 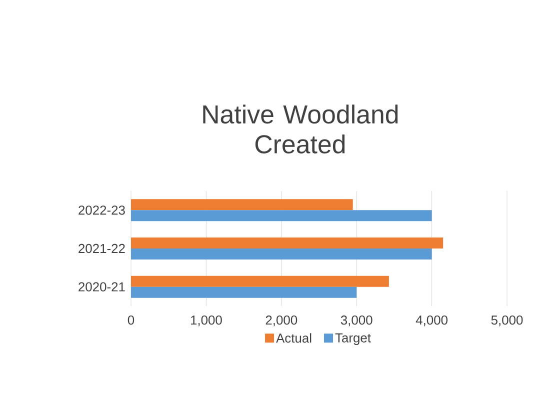 I want to click on y-tick-label: 2020-21, so click(x=101, y=287).